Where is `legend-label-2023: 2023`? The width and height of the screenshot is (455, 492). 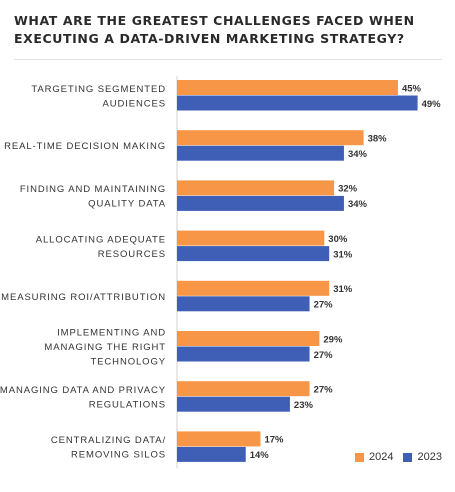
legend-label-2023: 2023 is located at coordinates (429, 457).